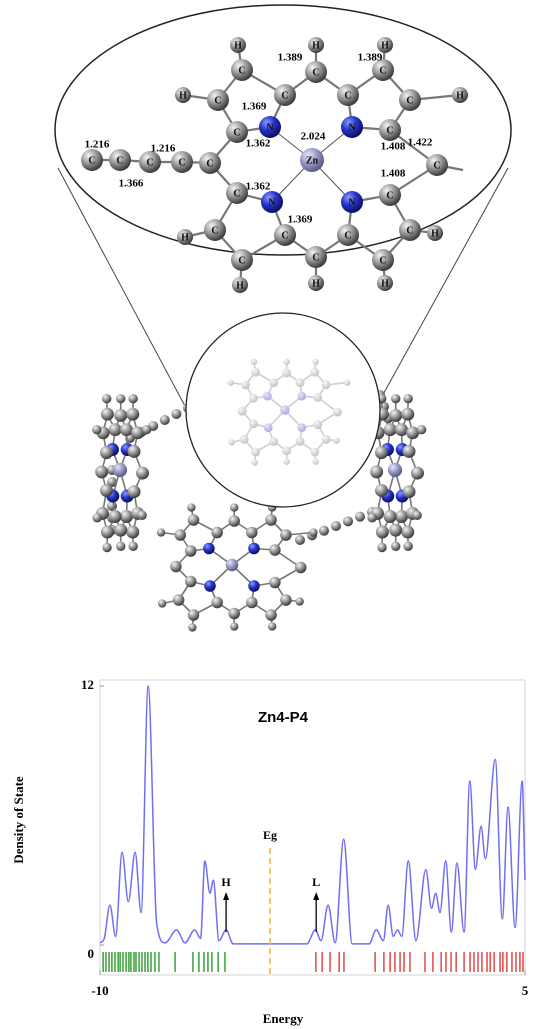  Describe the element at coordinates (270, 835) in the screenshot. I see `gap-label: Eg` at that location.